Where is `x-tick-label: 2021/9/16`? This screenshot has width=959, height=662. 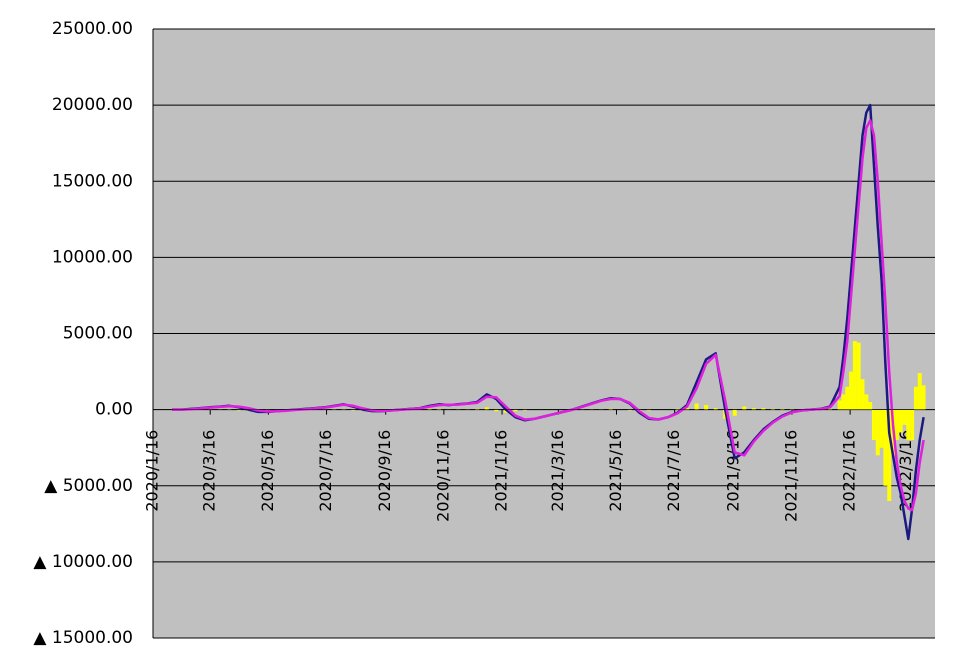
x-tick-label: 2021/9/16 is located at coordinates (732, 471).